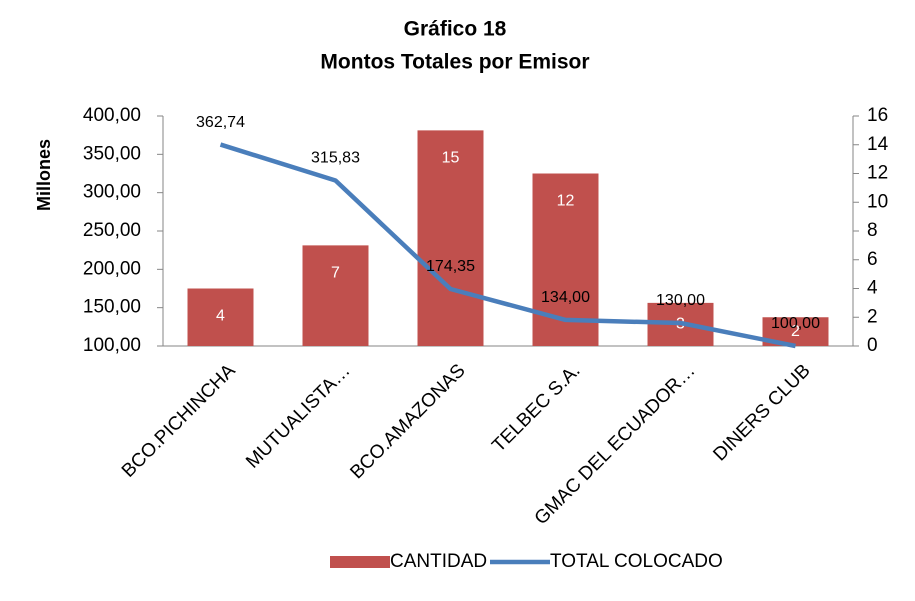 The image size is (915, 601). I want to click on y2-tick-label: 10, so click(877, 201).